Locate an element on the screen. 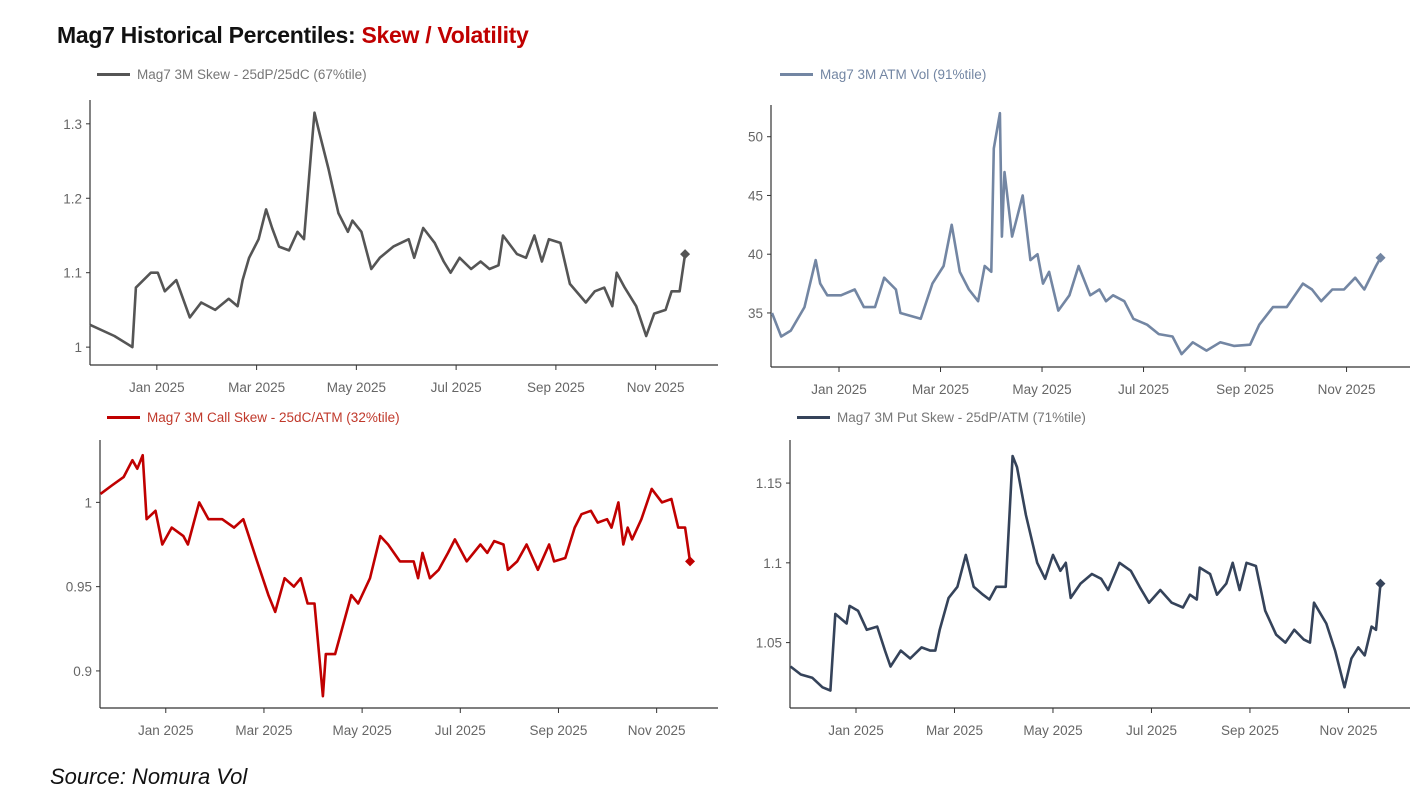  call-skew-y-tick-label: 1 is located at coordinates (88, 502).